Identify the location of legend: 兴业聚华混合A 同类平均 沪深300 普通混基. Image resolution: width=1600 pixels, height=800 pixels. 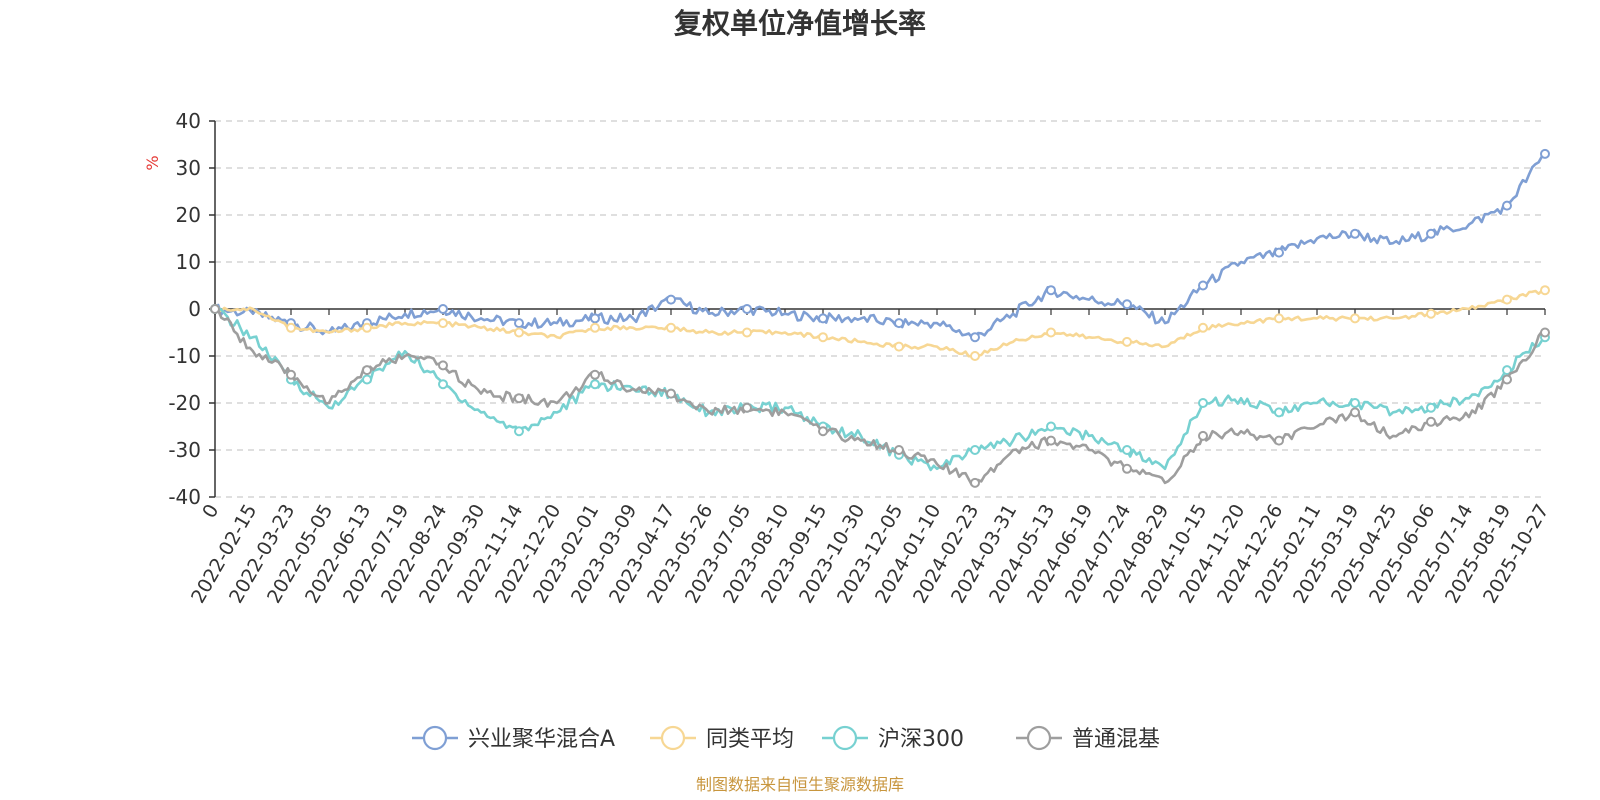
(786, 738).